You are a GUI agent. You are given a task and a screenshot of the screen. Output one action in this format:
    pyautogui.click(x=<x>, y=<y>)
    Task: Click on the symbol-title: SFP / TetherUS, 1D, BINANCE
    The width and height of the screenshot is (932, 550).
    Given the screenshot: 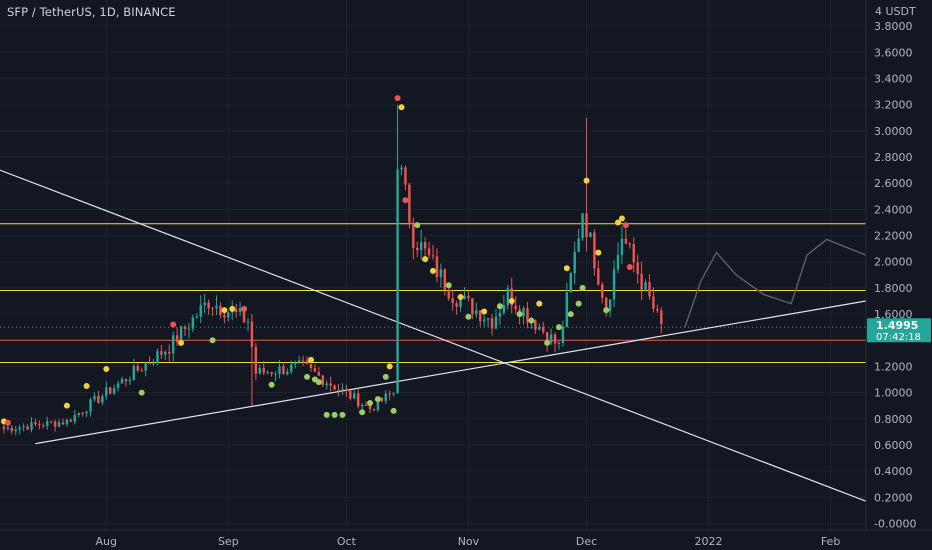 What is the action you would take?
    pyautogui.click(x=91, y=12)
    